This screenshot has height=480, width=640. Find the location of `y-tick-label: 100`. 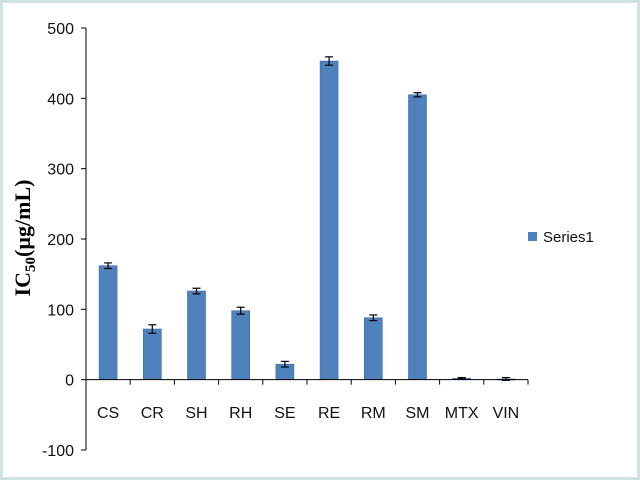

y-tick-label: 100 is located at coordinates (60, 310).